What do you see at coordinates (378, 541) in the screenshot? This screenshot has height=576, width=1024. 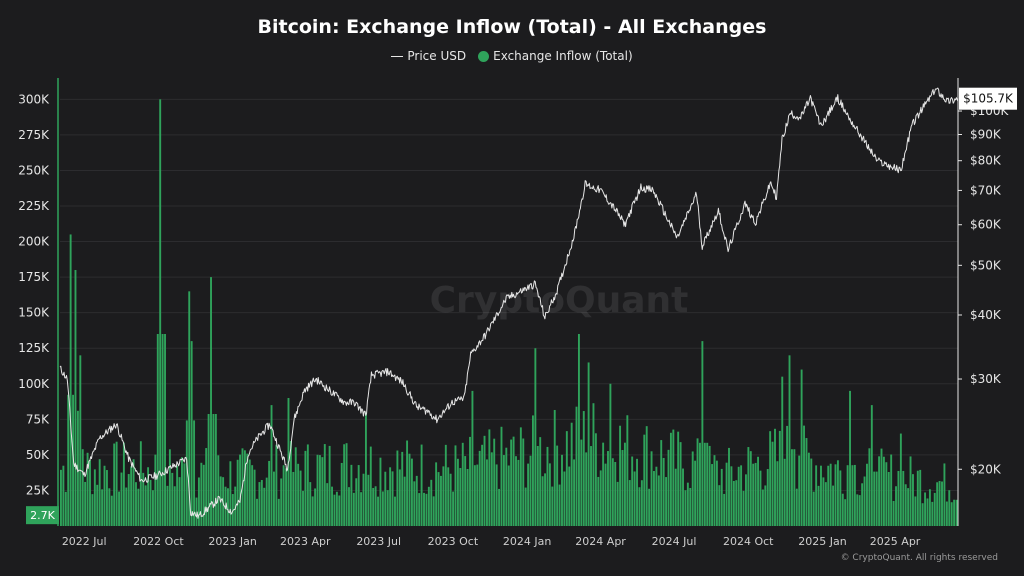 I see `x-tick-label: 2023 Jul` at bounding box center [378, 541].